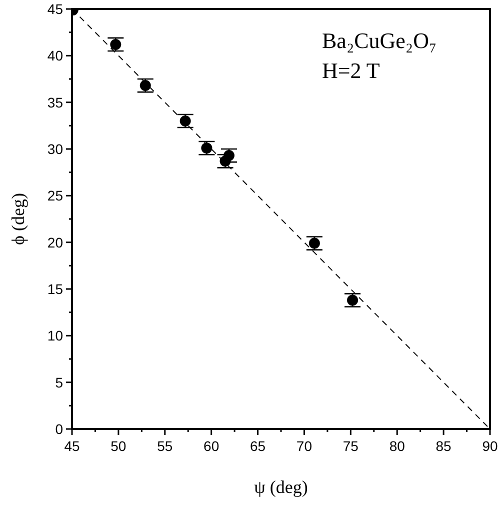 The image size is (500, 508). What do you see at coordinates (444, 446) in the screenshot?
I see `x-tick-label: 85` at bounding box center [444, 446].